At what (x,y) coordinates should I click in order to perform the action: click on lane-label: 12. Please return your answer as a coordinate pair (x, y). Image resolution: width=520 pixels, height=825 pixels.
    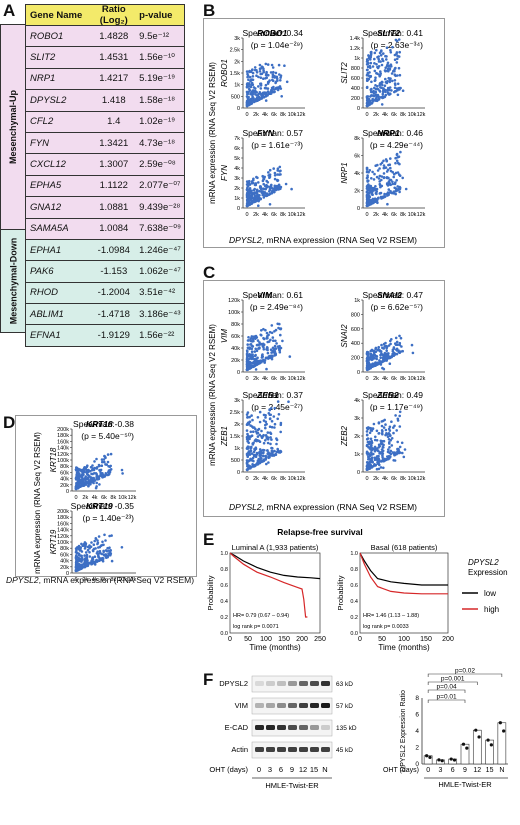
    Looking at the image, I should click on (303, 769).